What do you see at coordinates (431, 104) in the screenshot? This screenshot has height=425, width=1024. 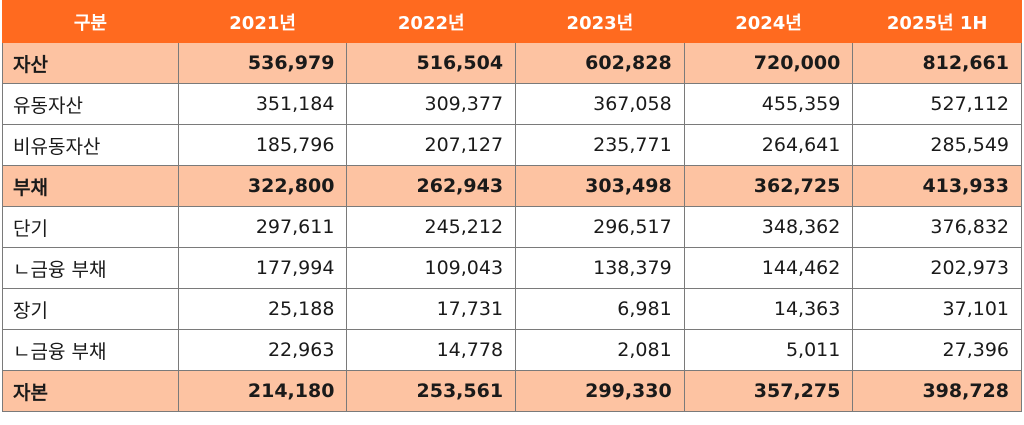 I see `cell-value: 309,377` at bounding box center [431, 104].